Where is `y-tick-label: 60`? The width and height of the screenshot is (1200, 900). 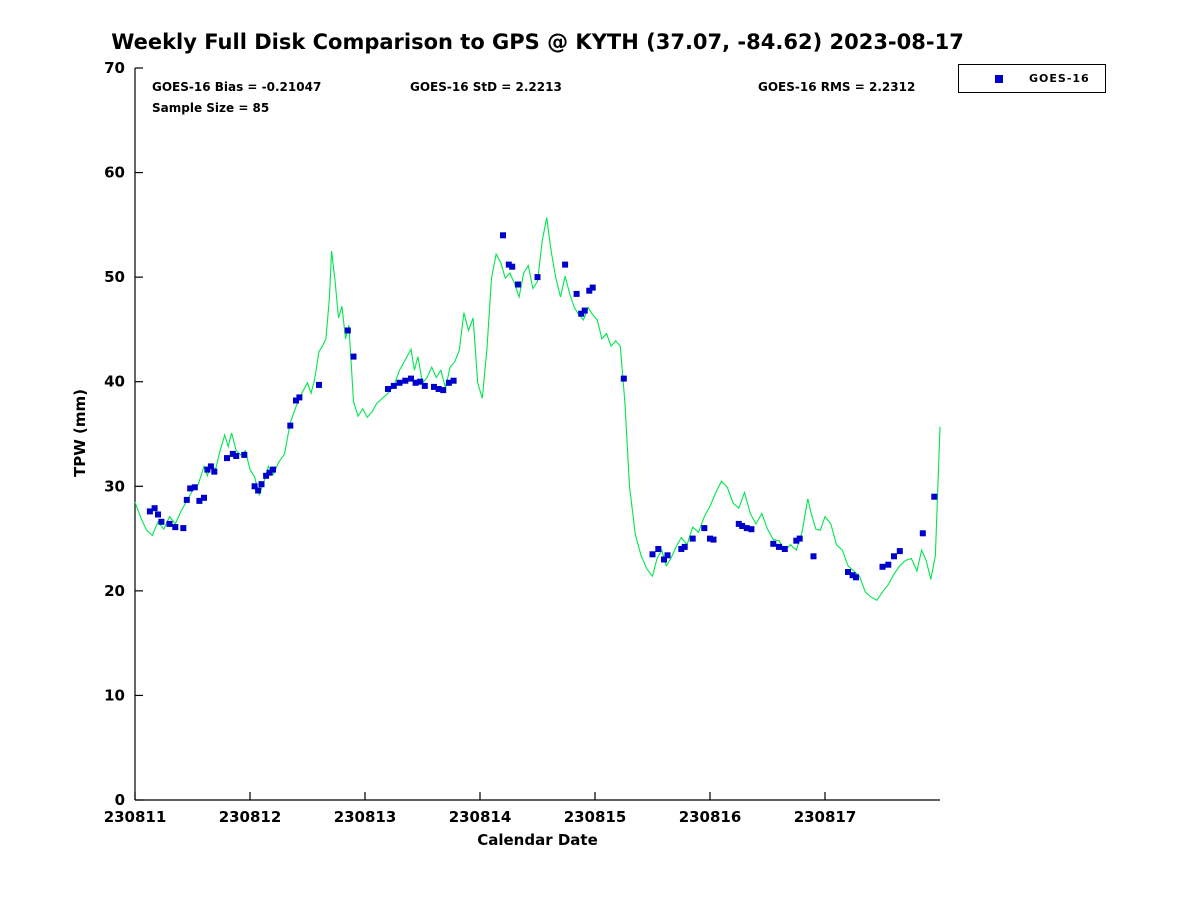 y-tick-label: 60 is located at coordinates (114, 173).